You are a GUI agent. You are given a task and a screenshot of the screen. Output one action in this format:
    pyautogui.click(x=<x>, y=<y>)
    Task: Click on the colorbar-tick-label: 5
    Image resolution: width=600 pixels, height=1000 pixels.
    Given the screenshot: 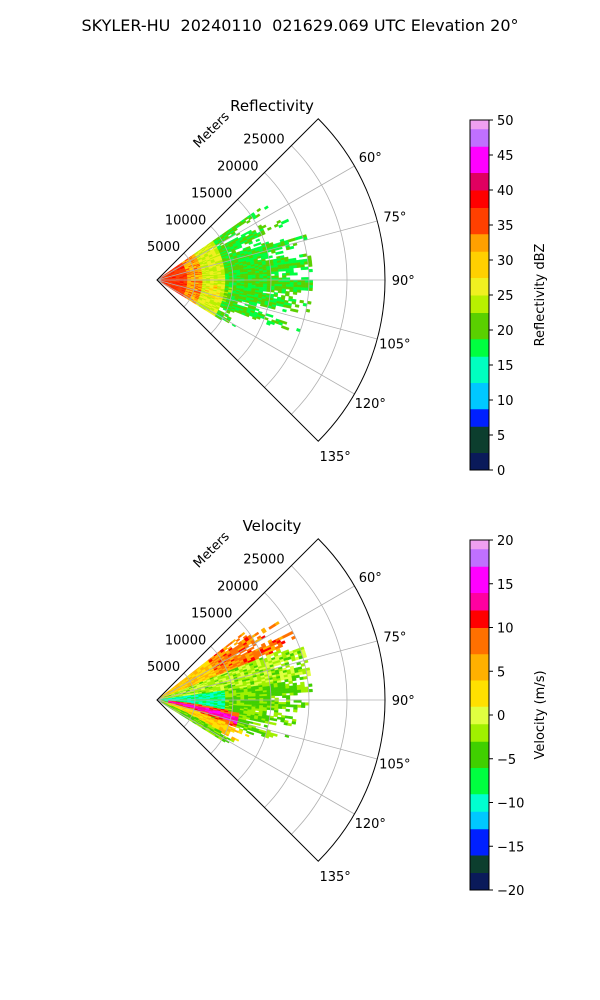 What is the action you would take?
    pyautogui.click(x=501, y=672)
    